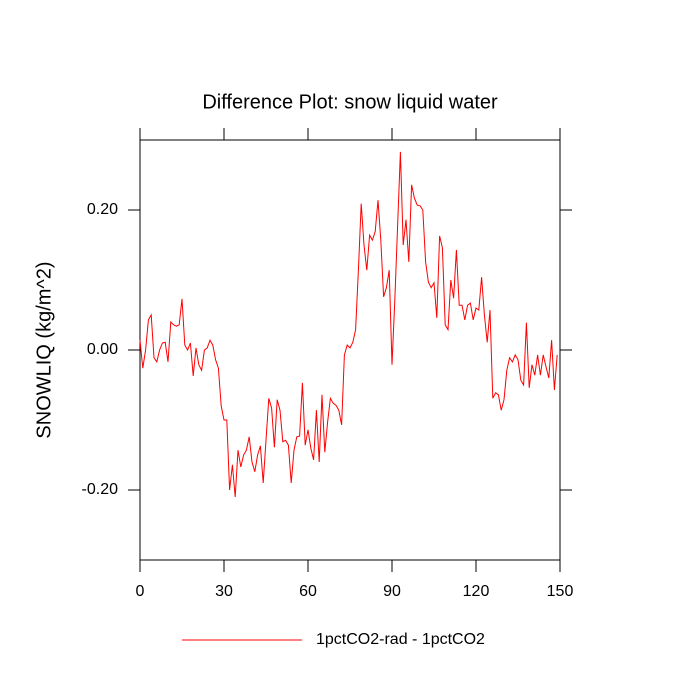 Image resolution: width=700 pixels, height=700 pixels. I want to click on x-tick-label: 120, so click(476, 591).